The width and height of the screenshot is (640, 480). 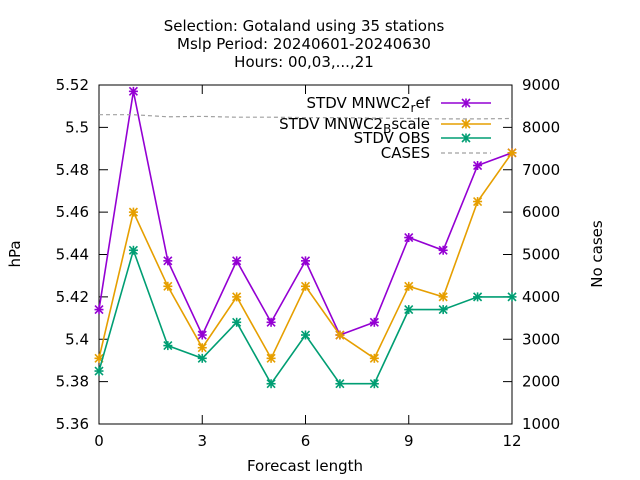 What do you see at coordinates (354, 125) in the screenshot?
I see `legend-label: STDV MNWC2Bscale` at bounding box center [354, 125].